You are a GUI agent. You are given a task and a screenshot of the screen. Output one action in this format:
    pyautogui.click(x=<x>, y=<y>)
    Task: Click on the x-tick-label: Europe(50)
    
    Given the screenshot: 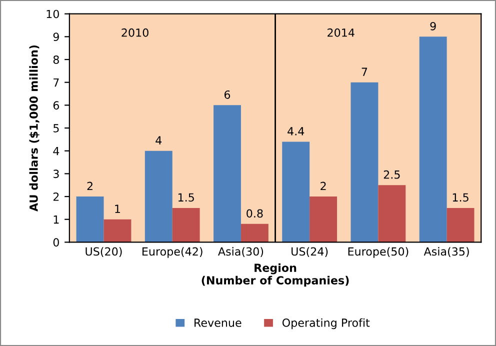 What is the action you would take?
    pyautogui.click(x=378, y=252)
    